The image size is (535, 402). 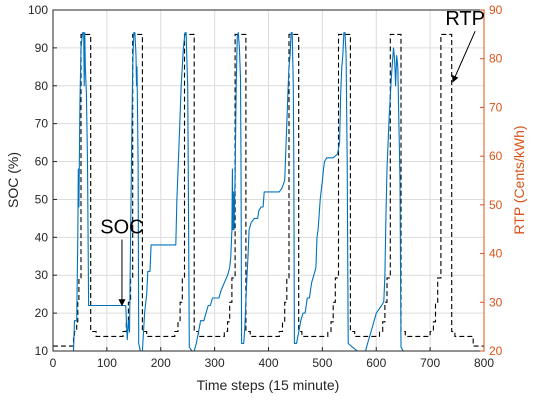 I want to click on y-right-tick-label: 70, so click(x=496, y=107).